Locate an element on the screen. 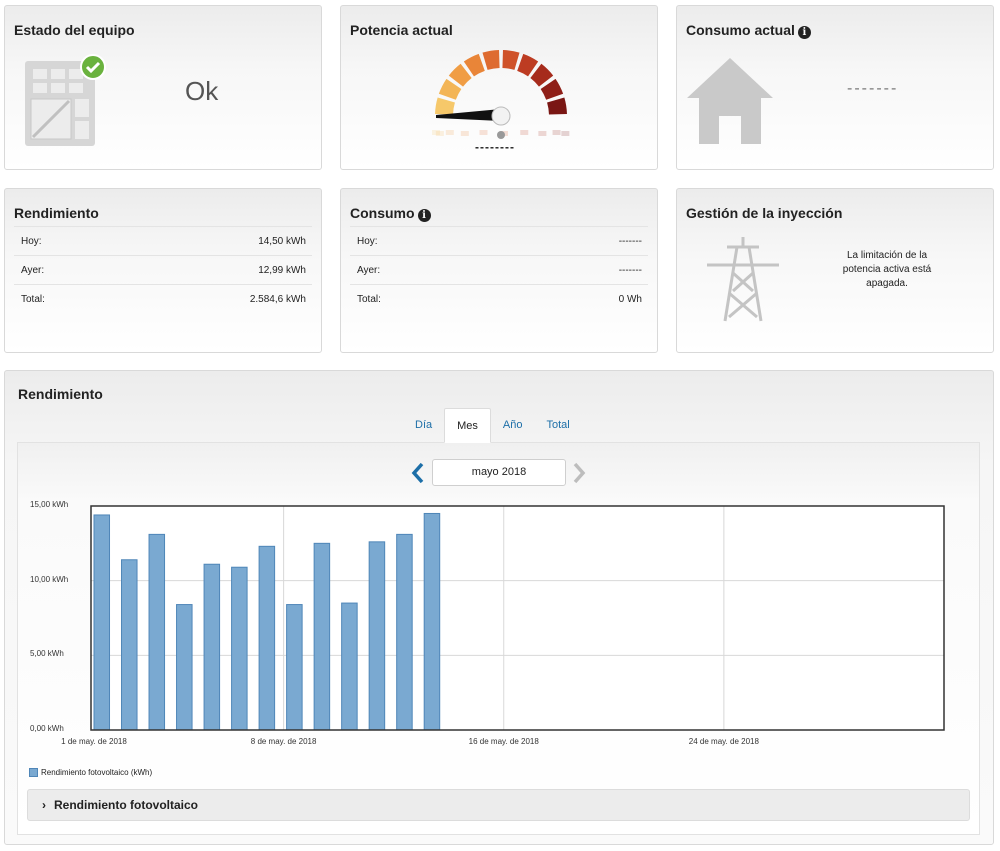 The width and height of the screenshot is (1000, 851). period-tabs: Día Mes Año Total is located at coordinates (492, 425).